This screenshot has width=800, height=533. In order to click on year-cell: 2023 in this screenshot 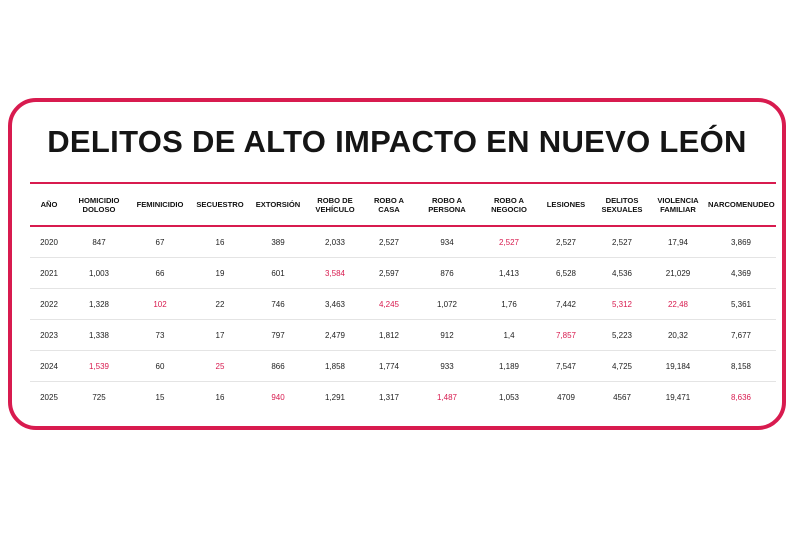, I will do `click(49, 335)`.